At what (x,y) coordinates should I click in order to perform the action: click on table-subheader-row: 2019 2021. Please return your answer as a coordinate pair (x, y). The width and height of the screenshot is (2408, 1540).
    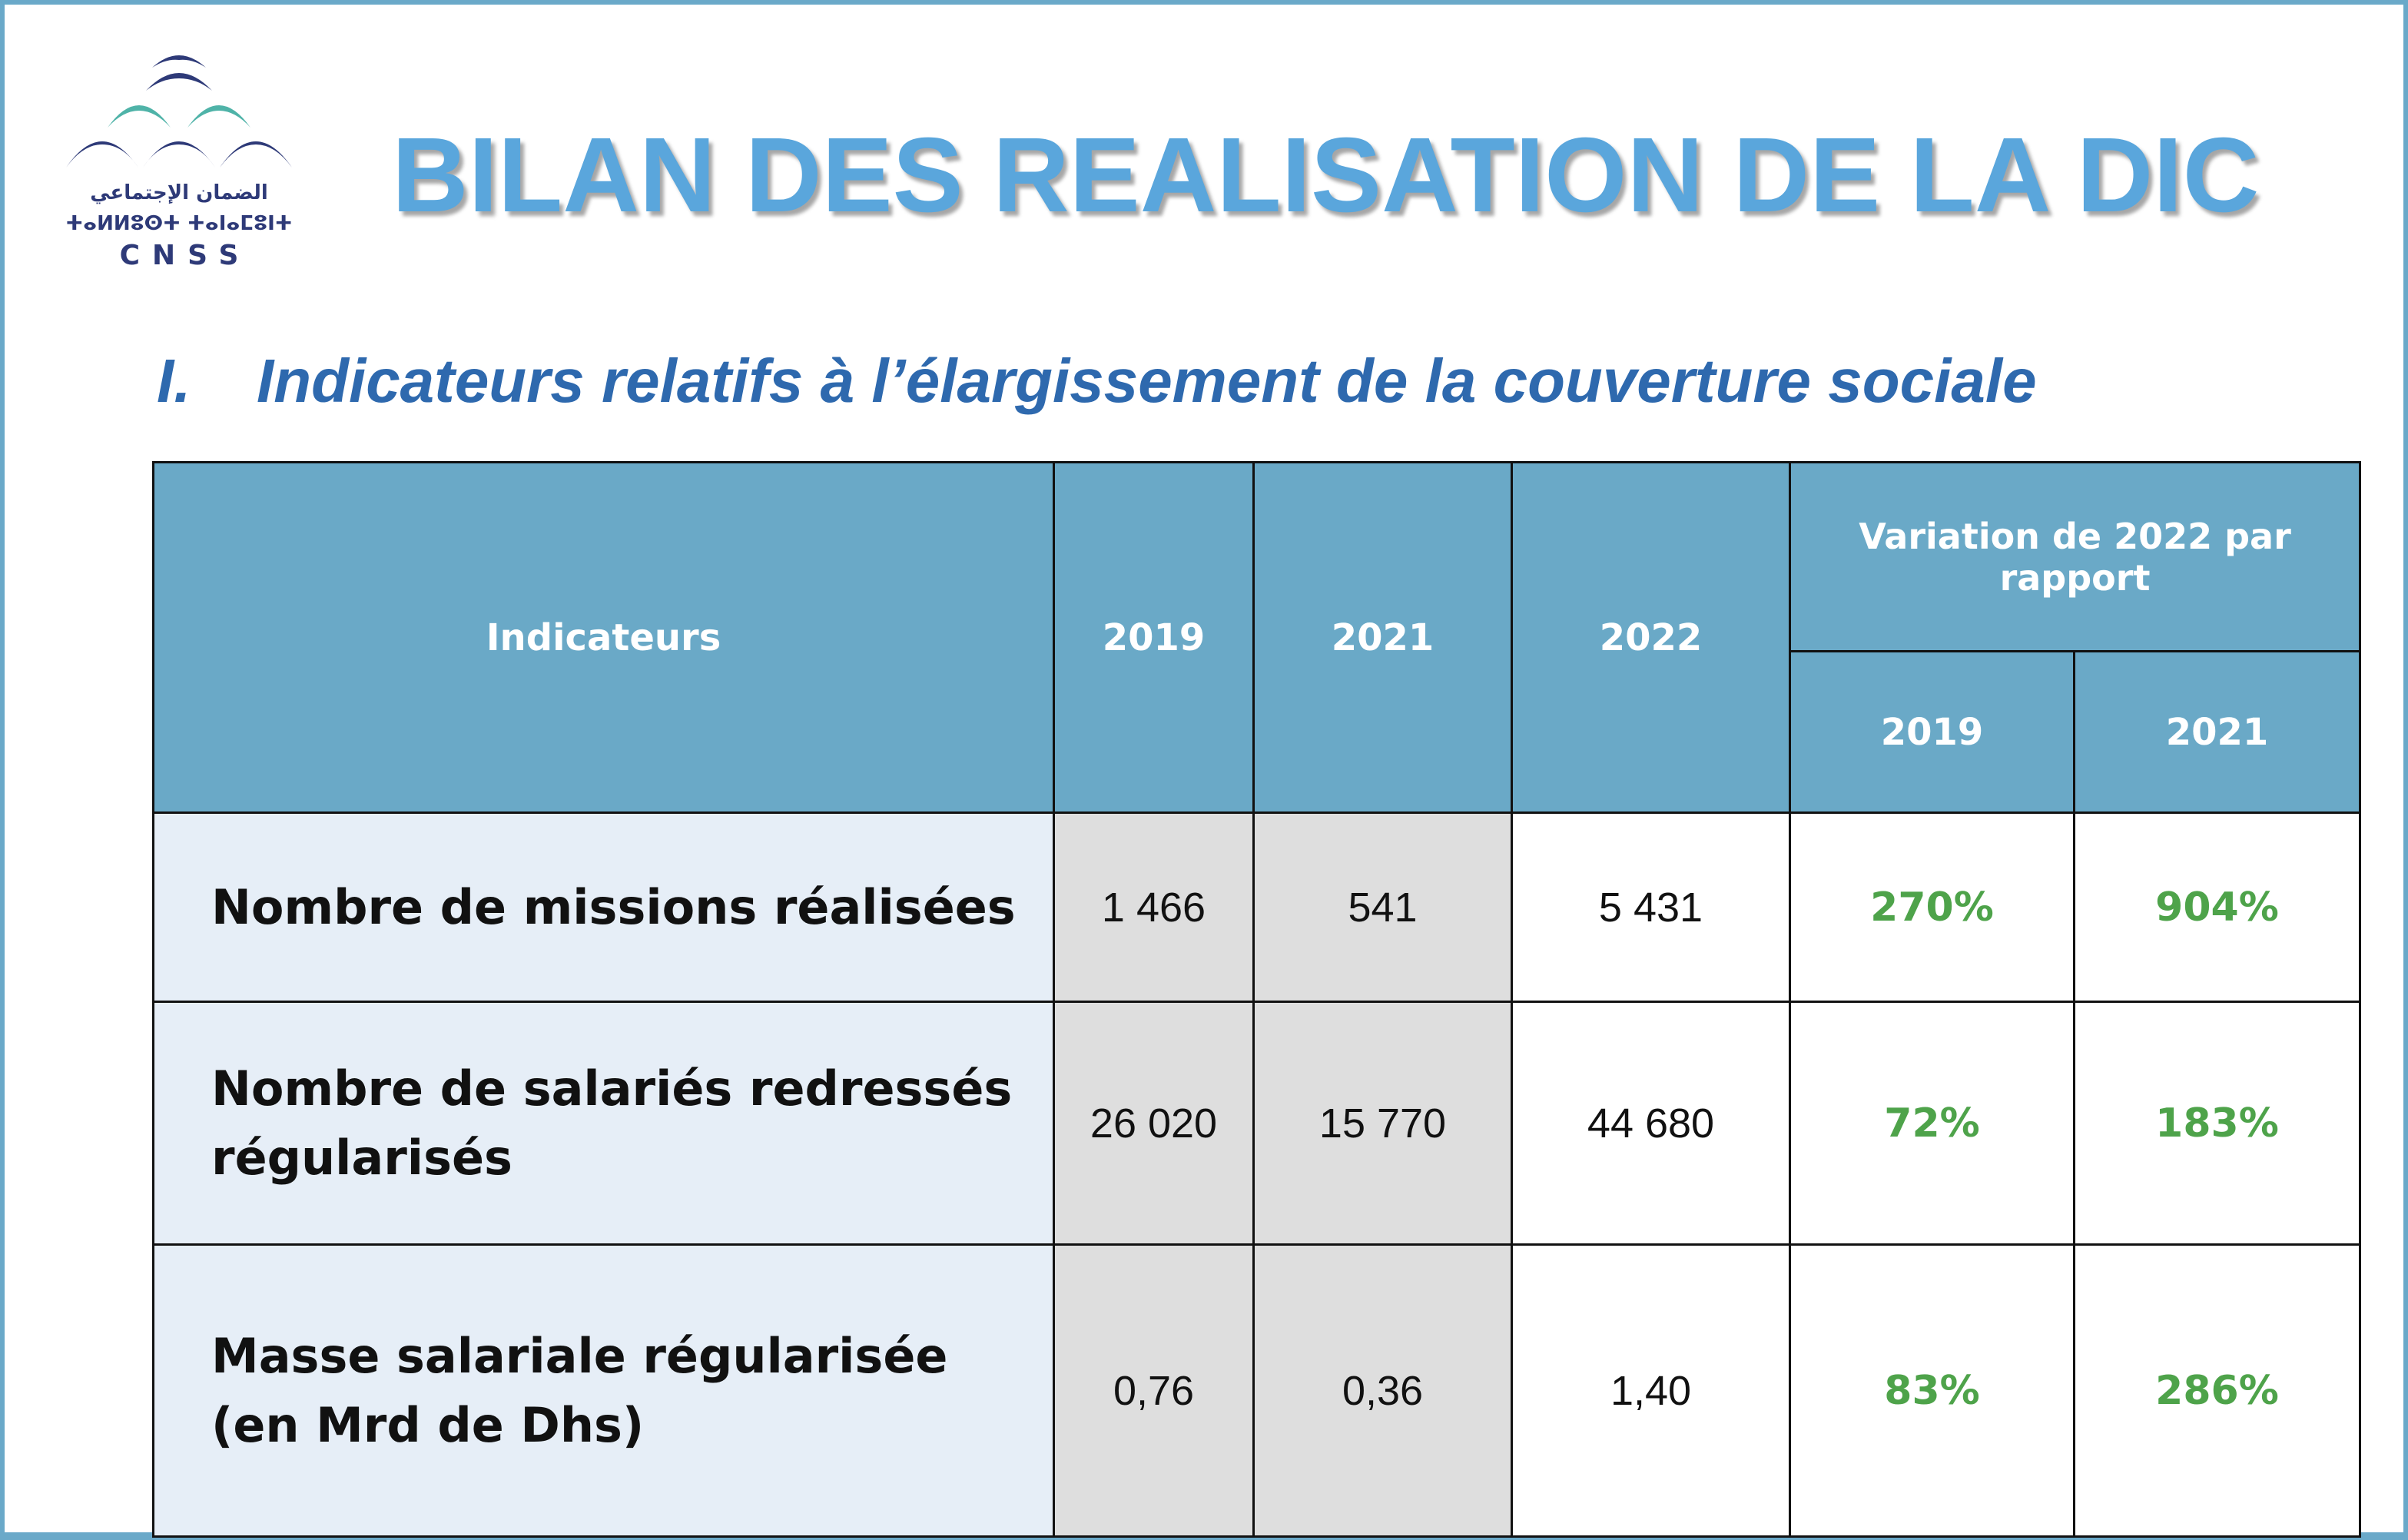
    Looking at the image, I should click on (1258, 732).